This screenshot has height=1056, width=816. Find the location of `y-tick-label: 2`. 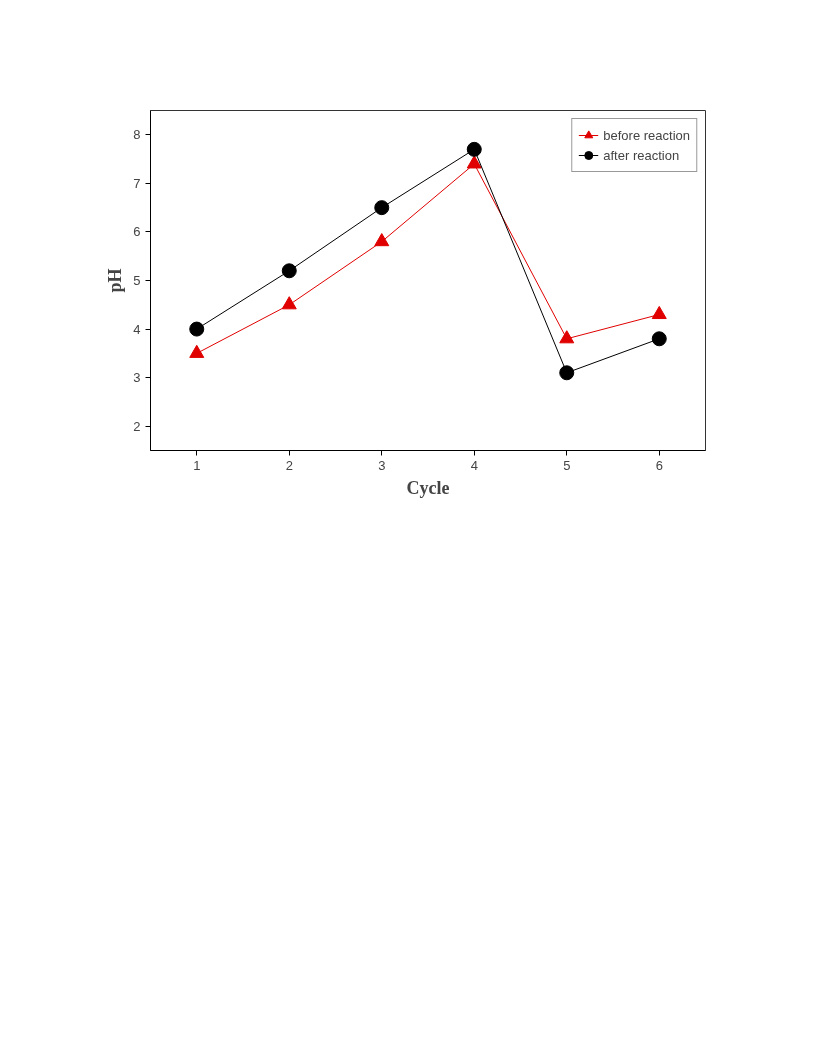

y-tick-label: 2 is located at coordinates (137, 426).